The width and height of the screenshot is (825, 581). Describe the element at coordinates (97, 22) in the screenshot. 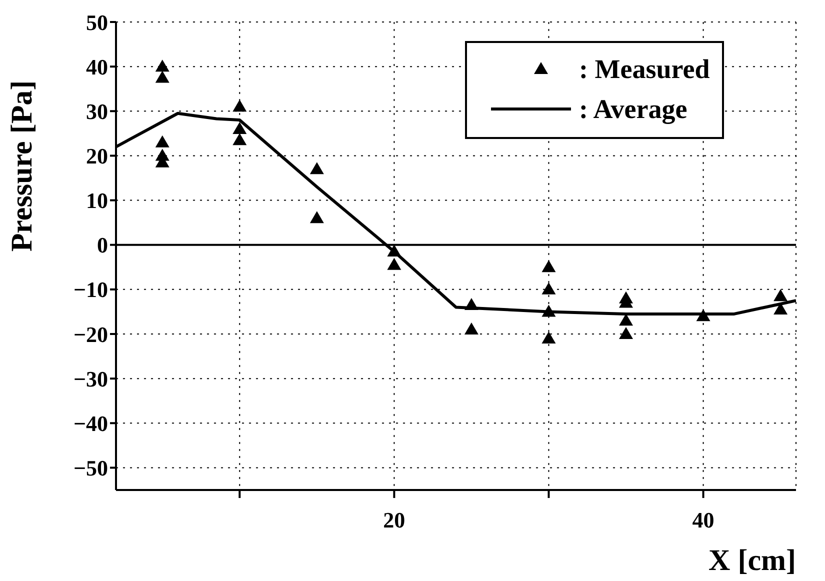

I see `y-tick-label: 50` at that location.